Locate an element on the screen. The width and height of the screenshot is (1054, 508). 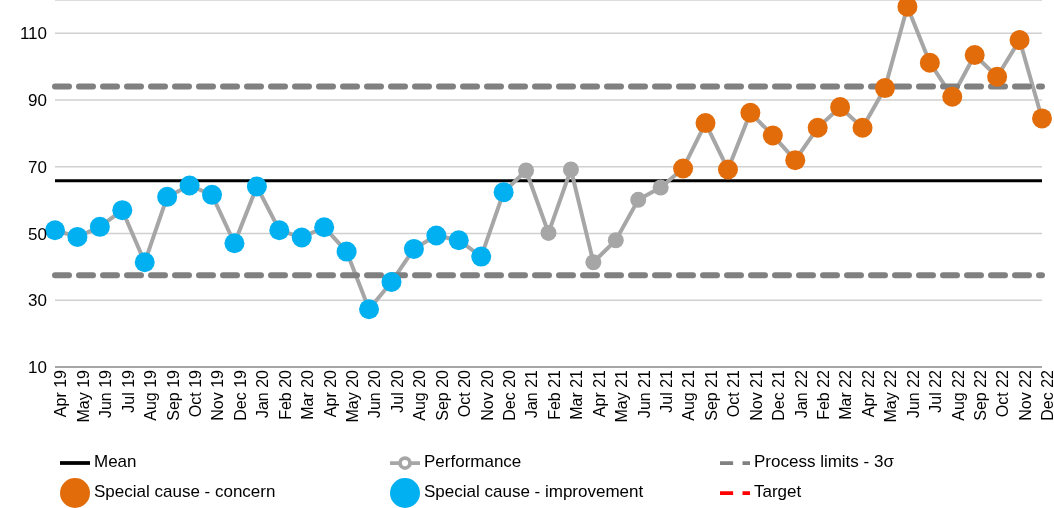
x-tick-label: Jun 22 is located at coordinates (913, 394).